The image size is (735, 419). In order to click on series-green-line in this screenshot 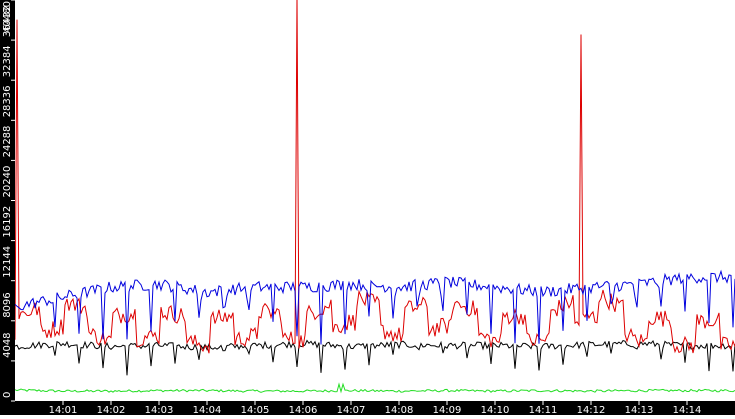, I will do `click(374, 388)`.